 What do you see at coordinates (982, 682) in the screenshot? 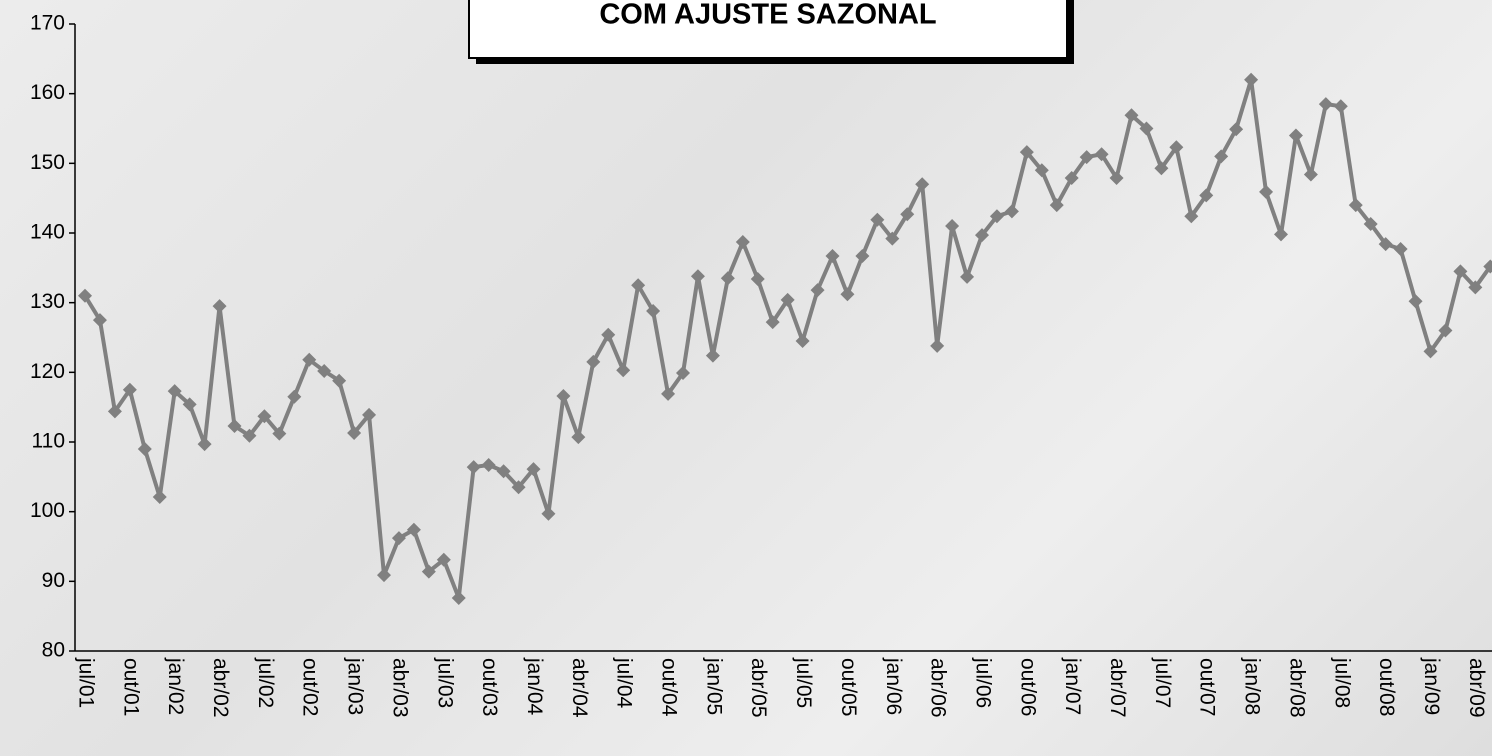
I see `x-tick-label: jul/06` at bounding box center [982, 682].